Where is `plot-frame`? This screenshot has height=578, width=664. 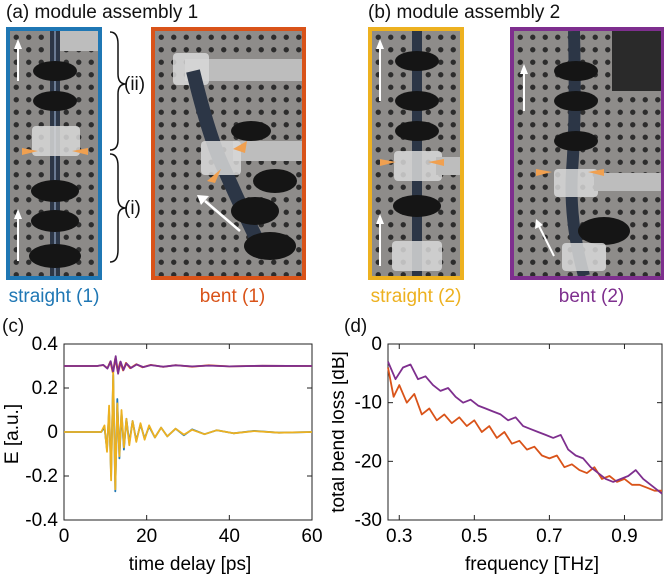
plot-frame is located at coordinates (525, 432).